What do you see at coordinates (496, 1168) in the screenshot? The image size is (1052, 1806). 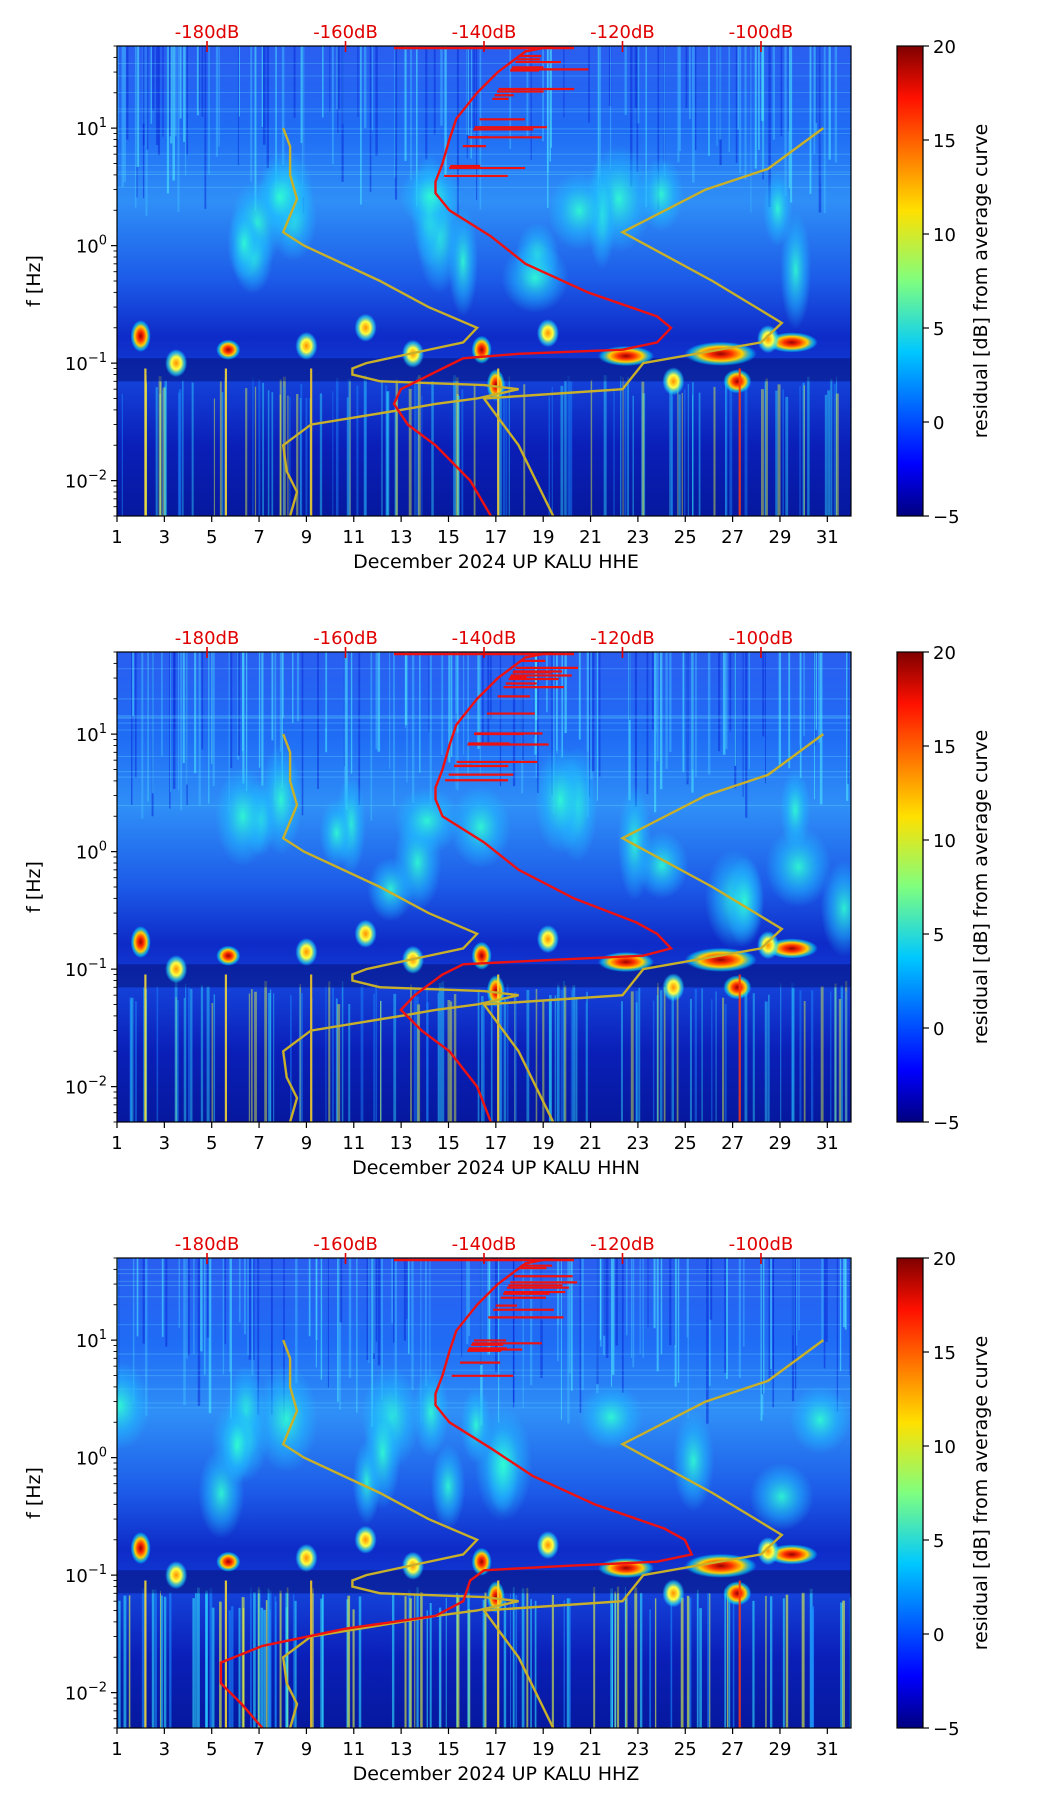 I see `x-axis-label: December 2024 UP KALU HHN` at bounding box center [496, 1168].